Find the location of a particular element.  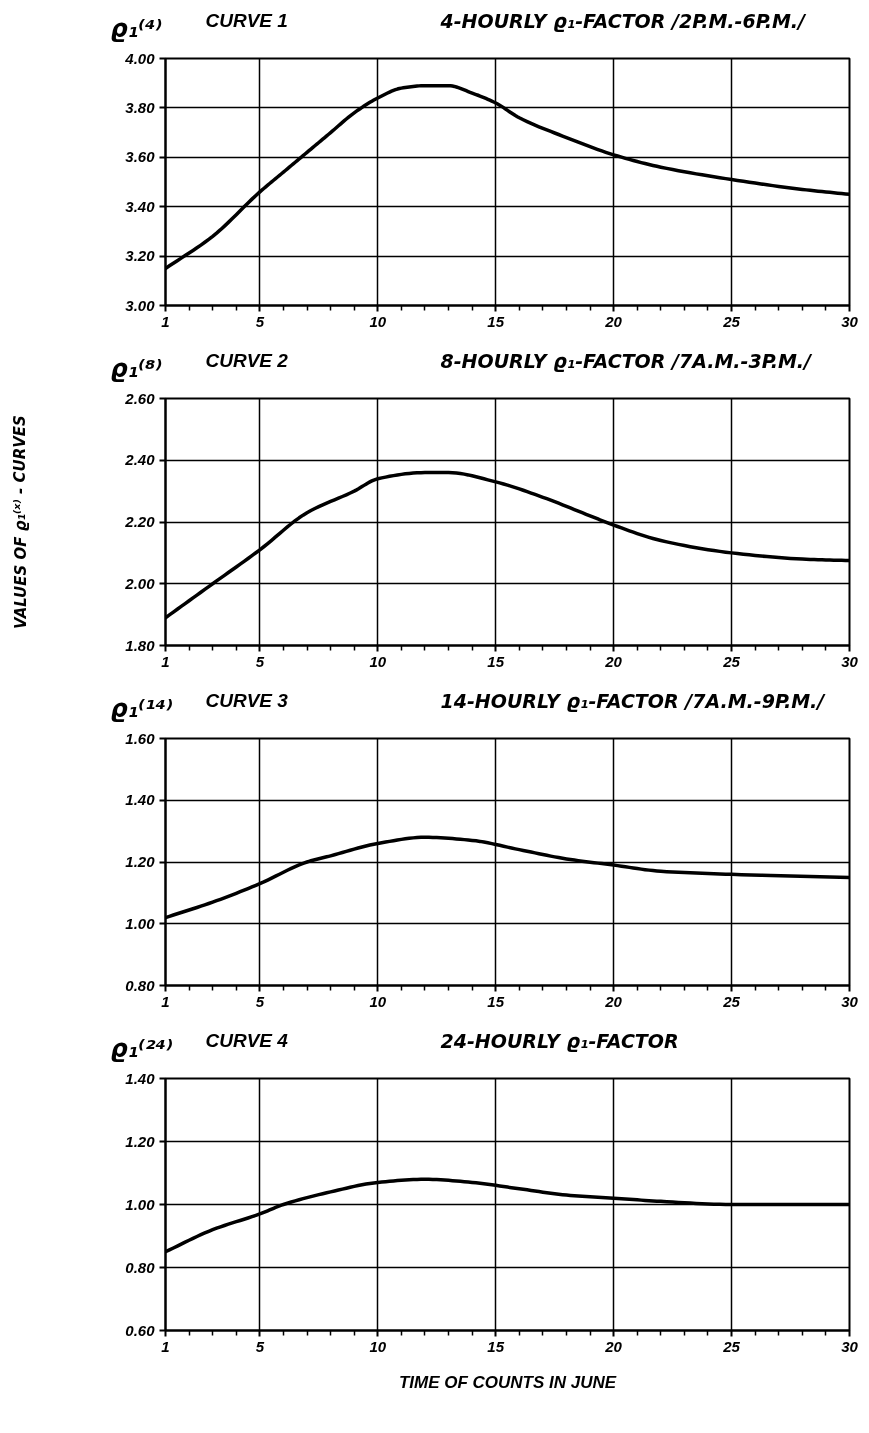

chart-title: CURVE 4 is located at coordinates (247, 1040).